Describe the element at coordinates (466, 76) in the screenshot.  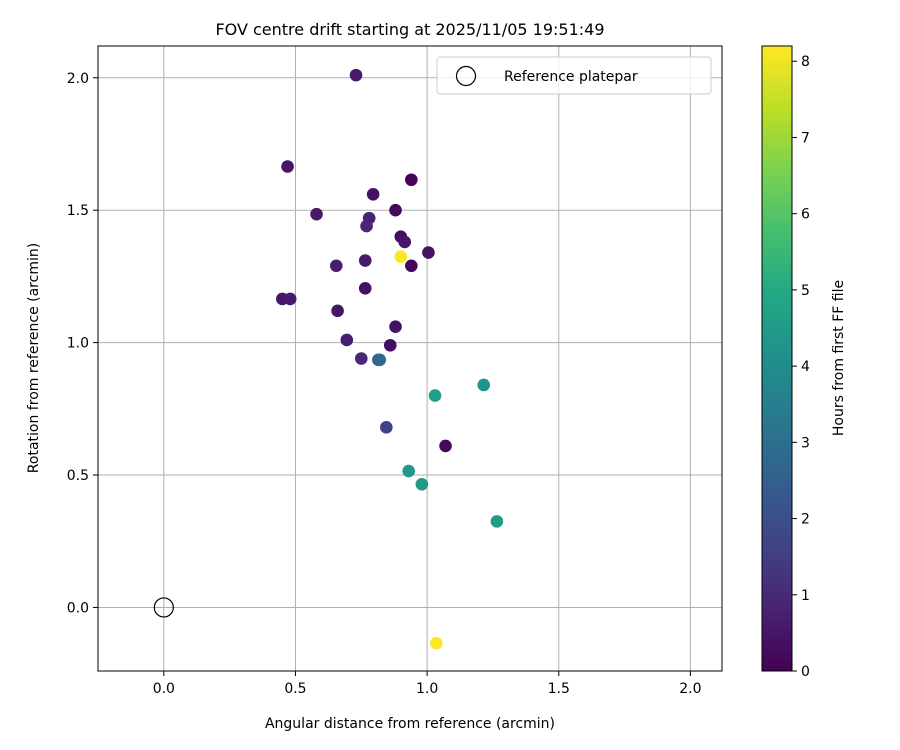
I see `legend-marker-open-circle` at that location.